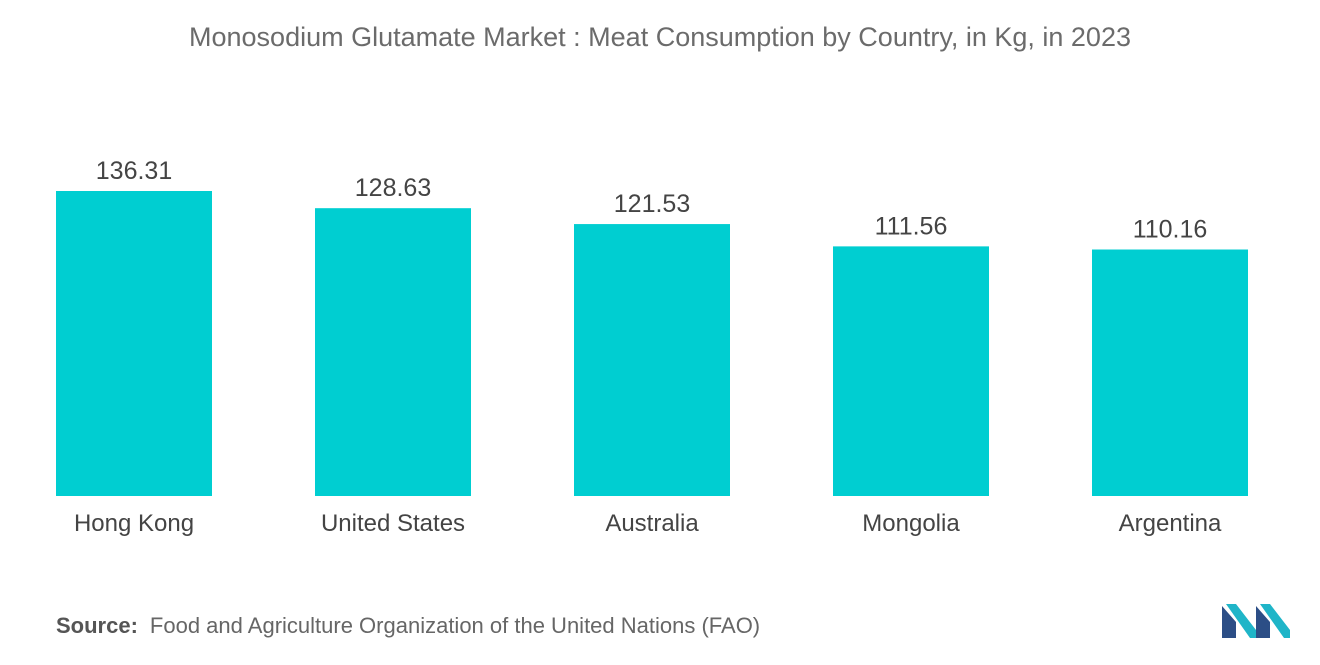 This screenshot has height=665, width=1320. I want to click on bar-united-states, so click(393, 352).